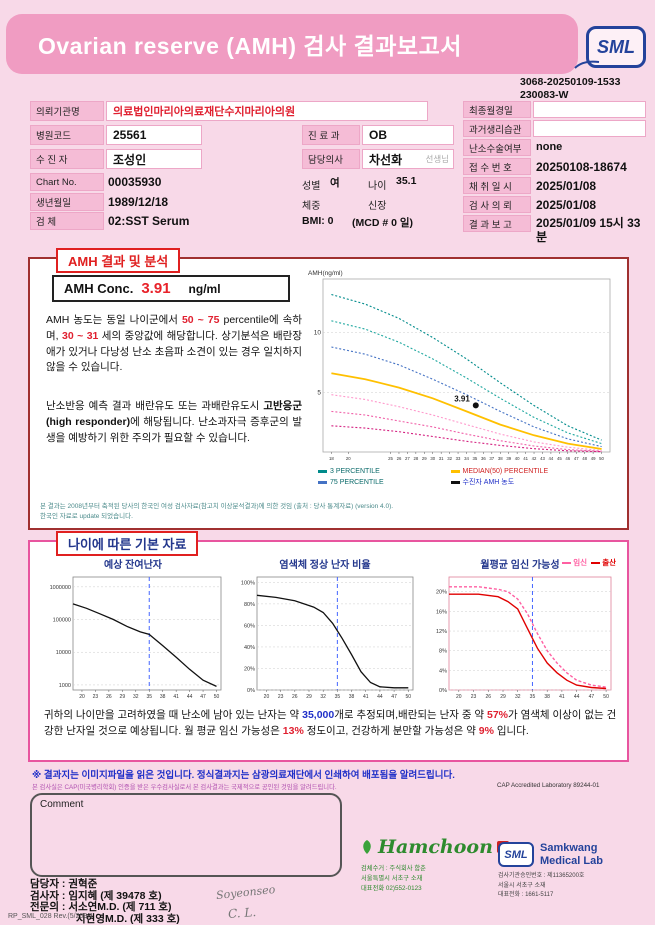 This screenshot has width=655, height=925. I want to click on value-hospital-code: 25561, so click(154, 135).